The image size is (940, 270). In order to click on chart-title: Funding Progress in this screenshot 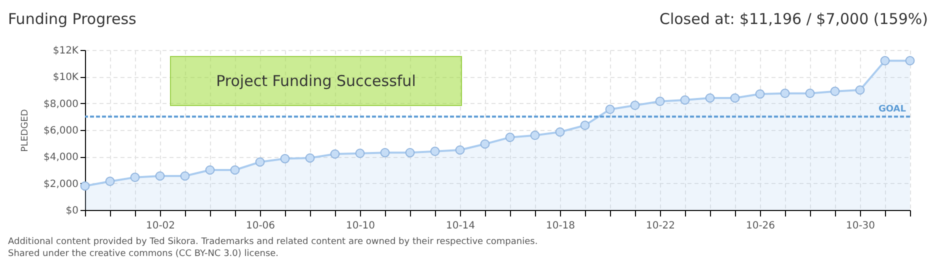, I will do `click(72, 19)`.